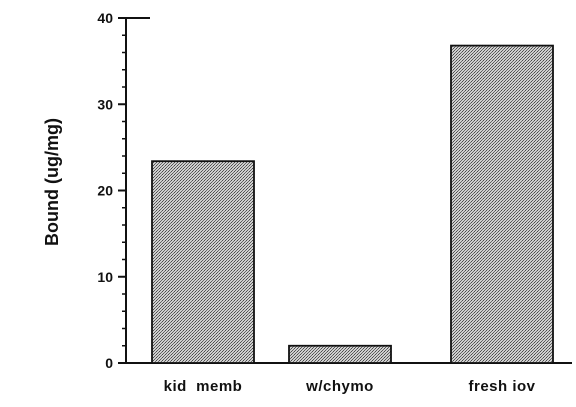  Describe the element at coordinates (105, 277) in the screenshot. I see `y-tick-label: 10` at that location.